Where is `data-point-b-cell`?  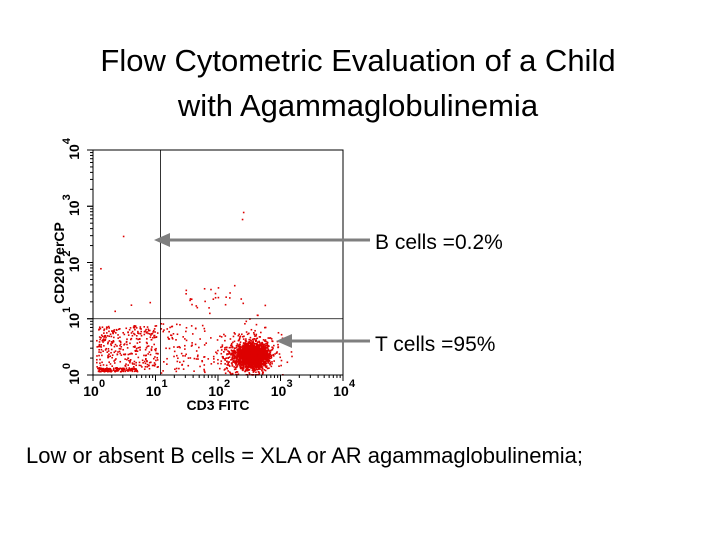 data-point-b-cell is located at coordinates (150, 302).